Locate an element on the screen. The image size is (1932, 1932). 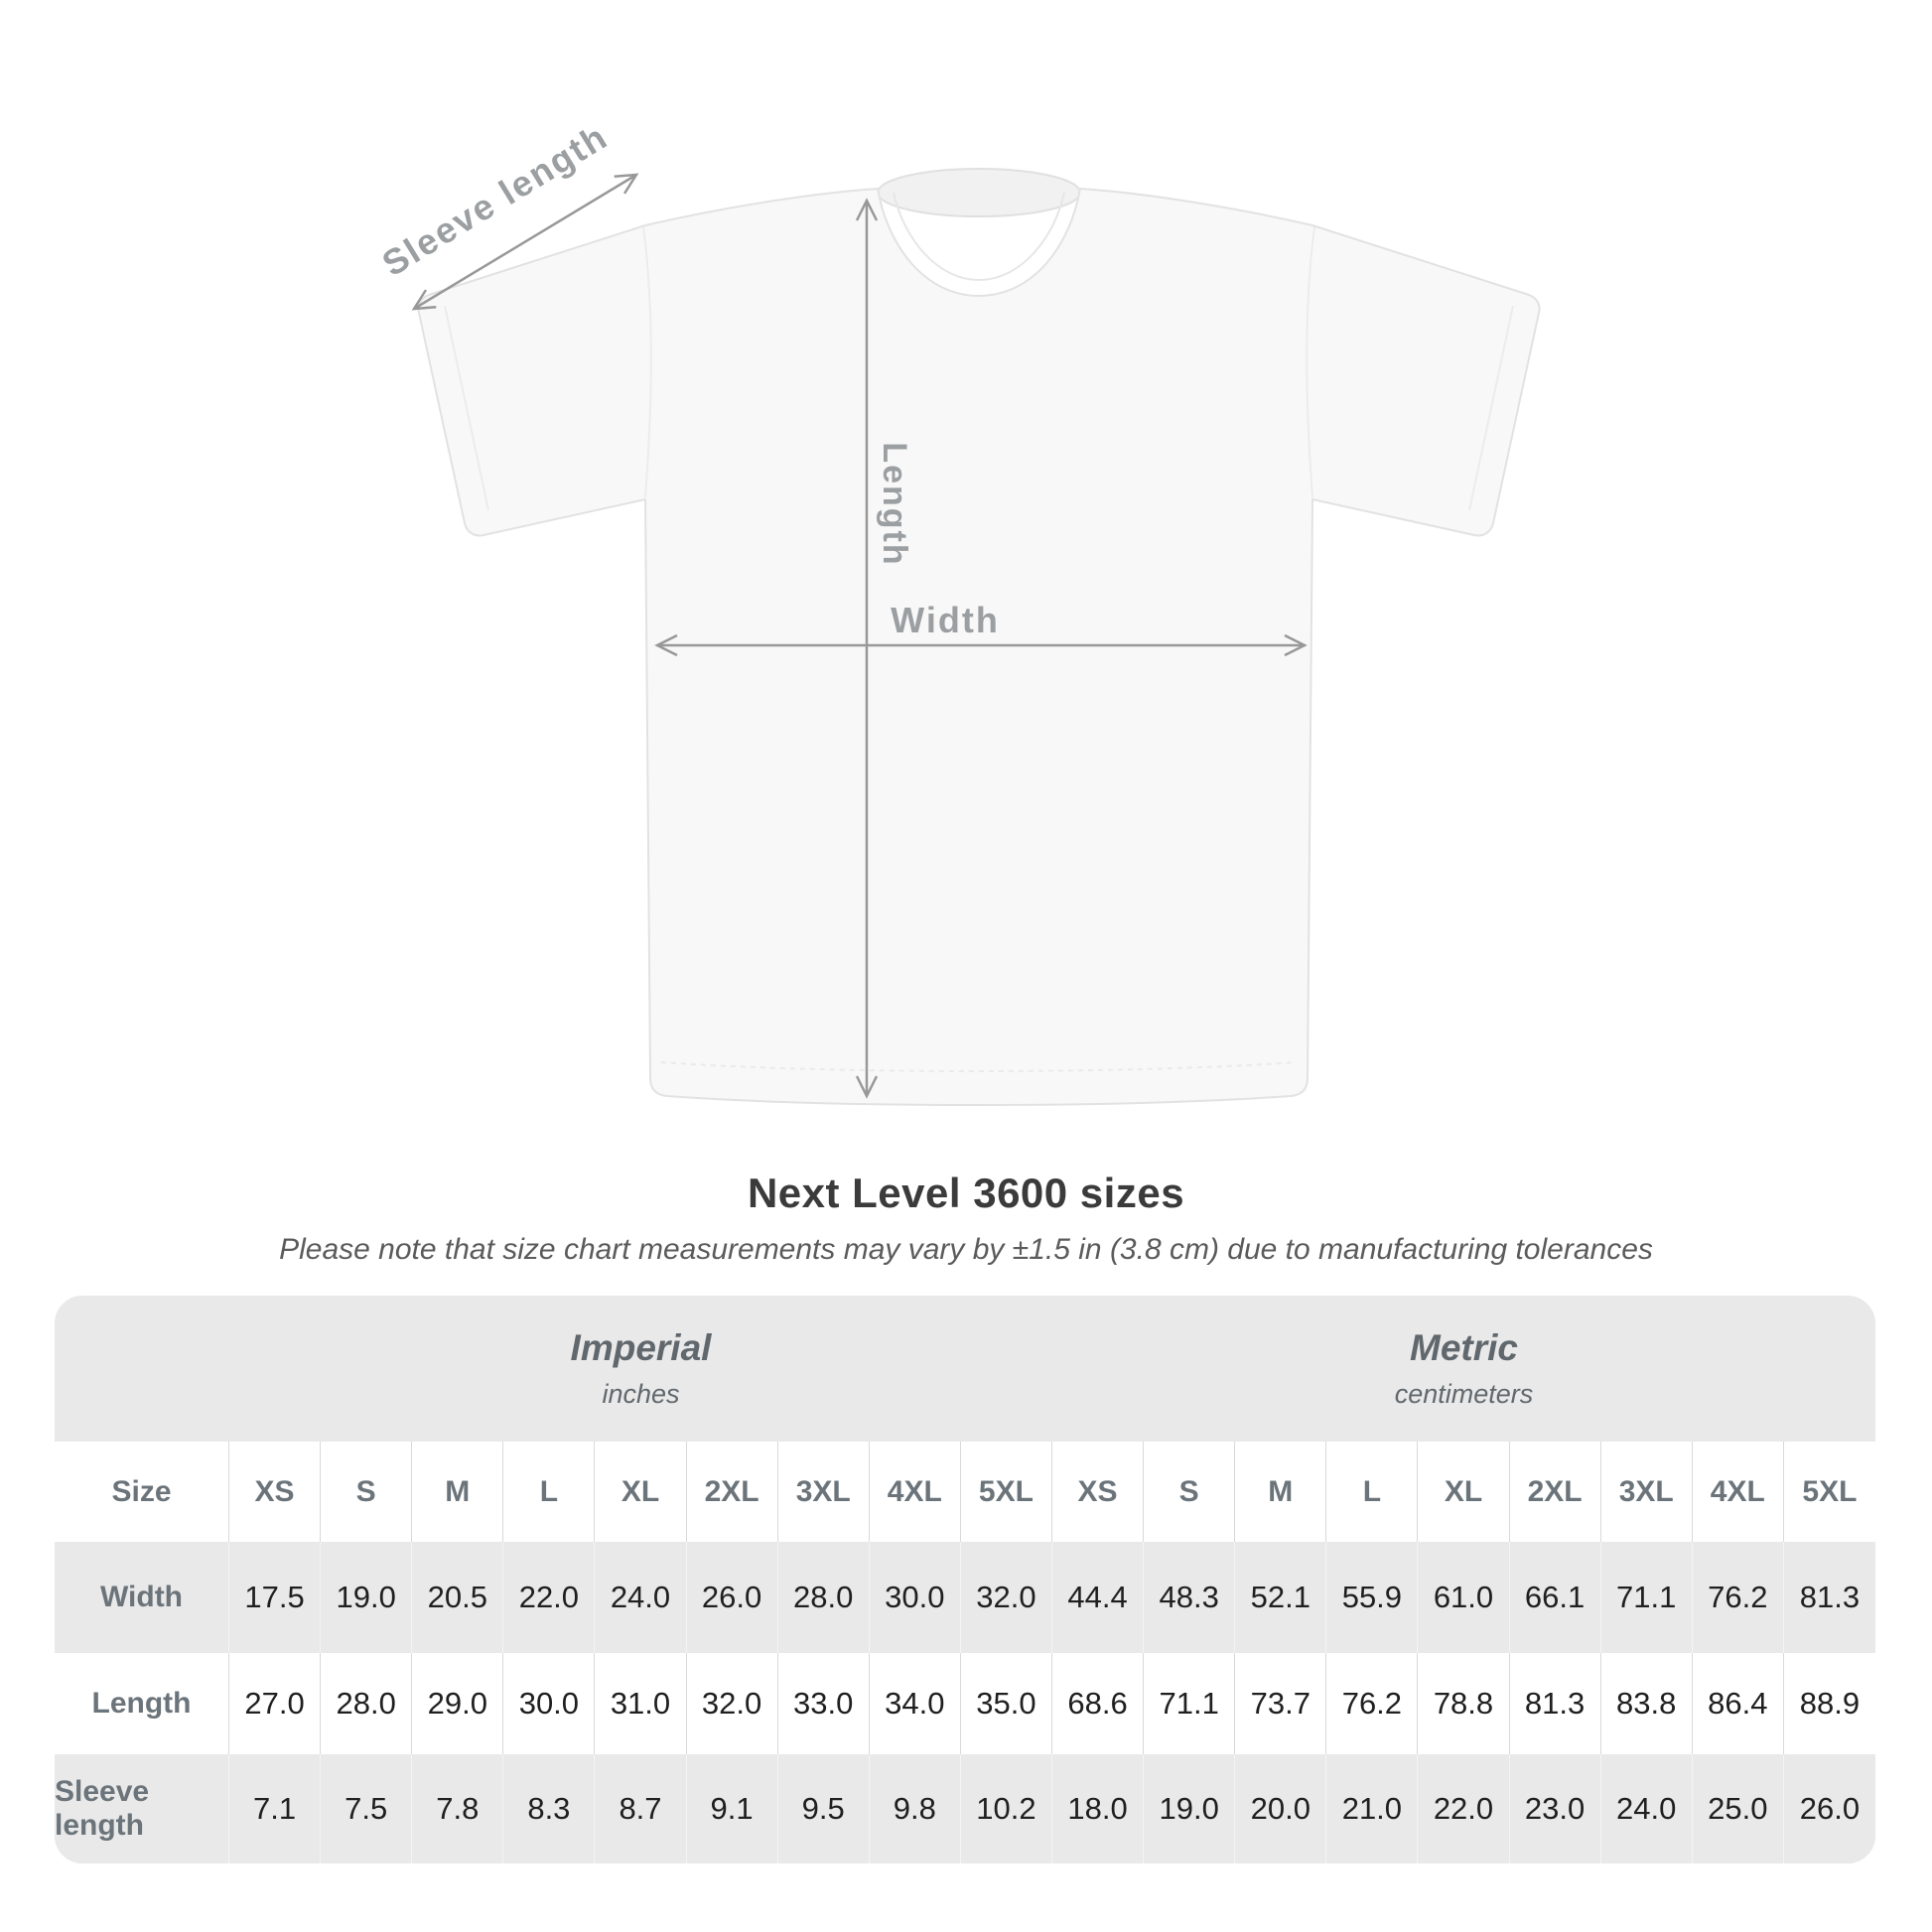
table-cell: 8.3 is located at coordinates (549, 1809).